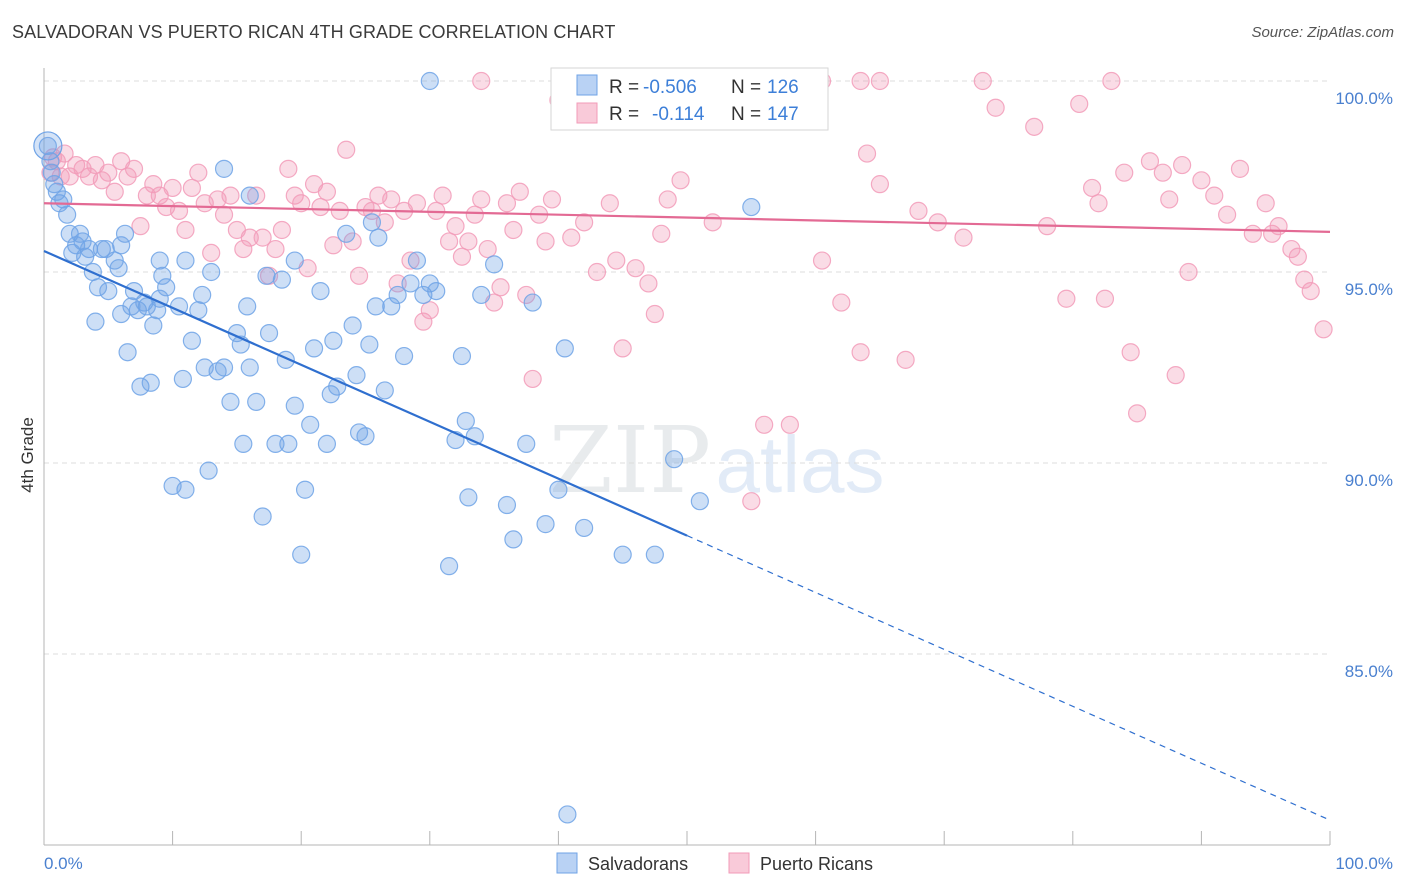 The height and width of the screenshot is (892, 1406). What do you see at coordinates (567, 863) in the screenshot?
I see `legend-salvadorans-swatch` at bounding box center [567, 863].